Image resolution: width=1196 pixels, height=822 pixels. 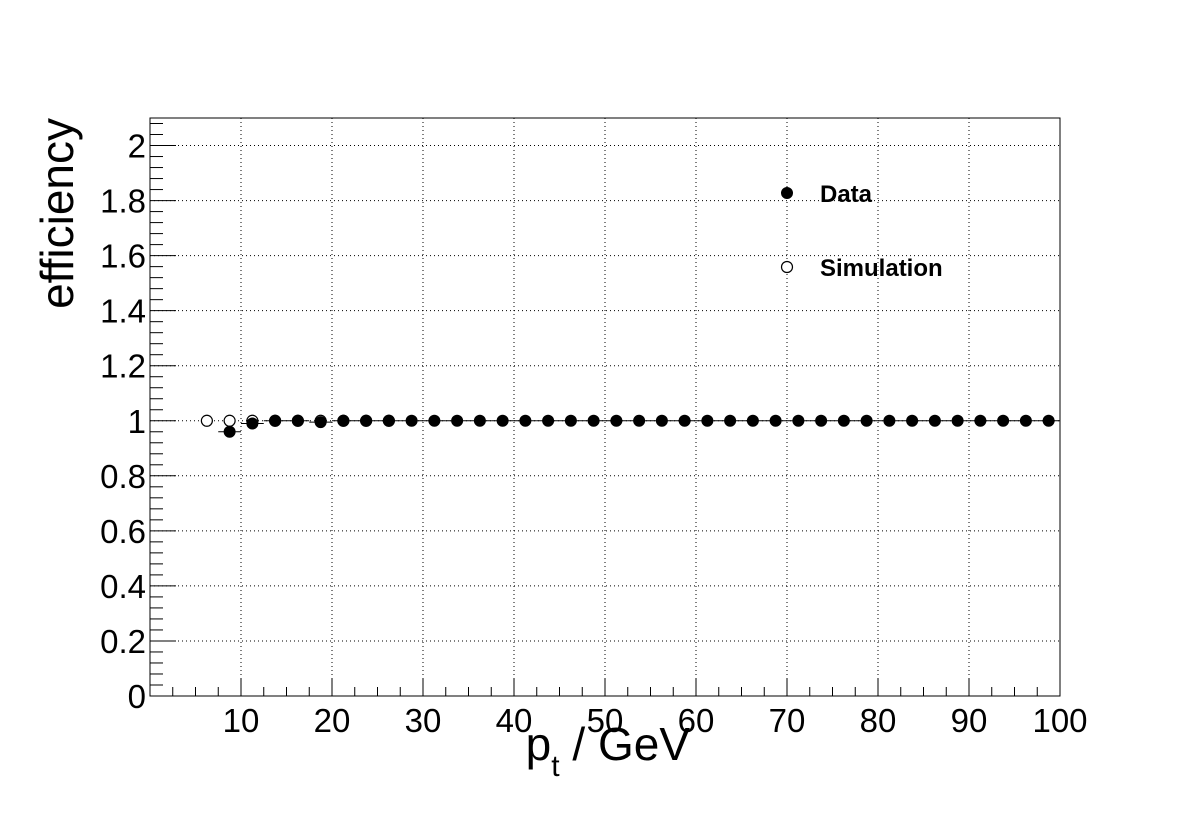 I want to click on legend-marker-data, so click(x=787, y=193).